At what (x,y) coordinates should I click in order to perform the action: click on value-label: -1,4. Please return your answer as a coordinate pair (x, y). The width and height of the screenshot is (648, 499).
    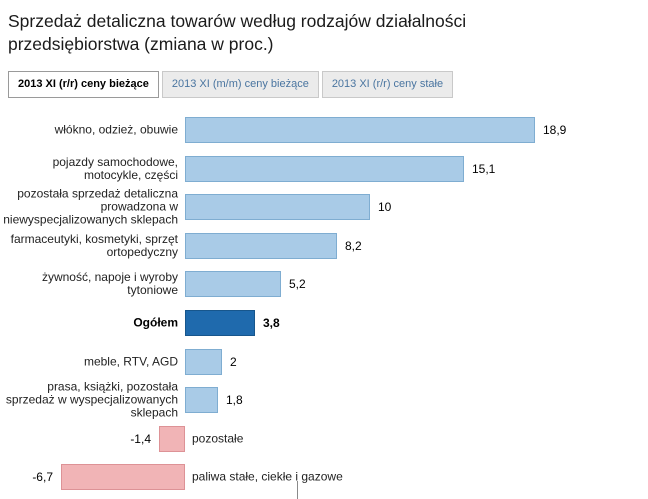
    Looking at the image, I should click on (140, 439).